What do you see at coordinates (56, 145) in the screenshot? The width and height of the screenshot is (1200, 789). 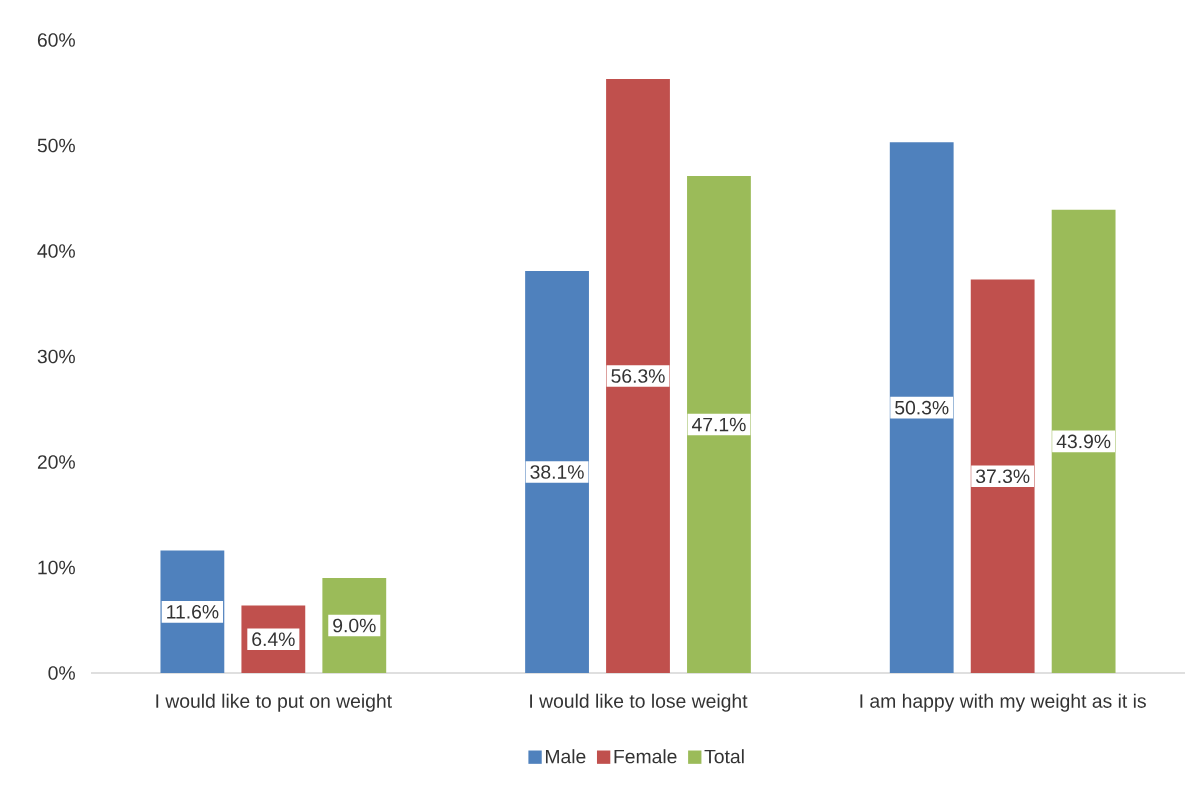 I see `y-tick-label: 50%` at bounding box center [56, 145].